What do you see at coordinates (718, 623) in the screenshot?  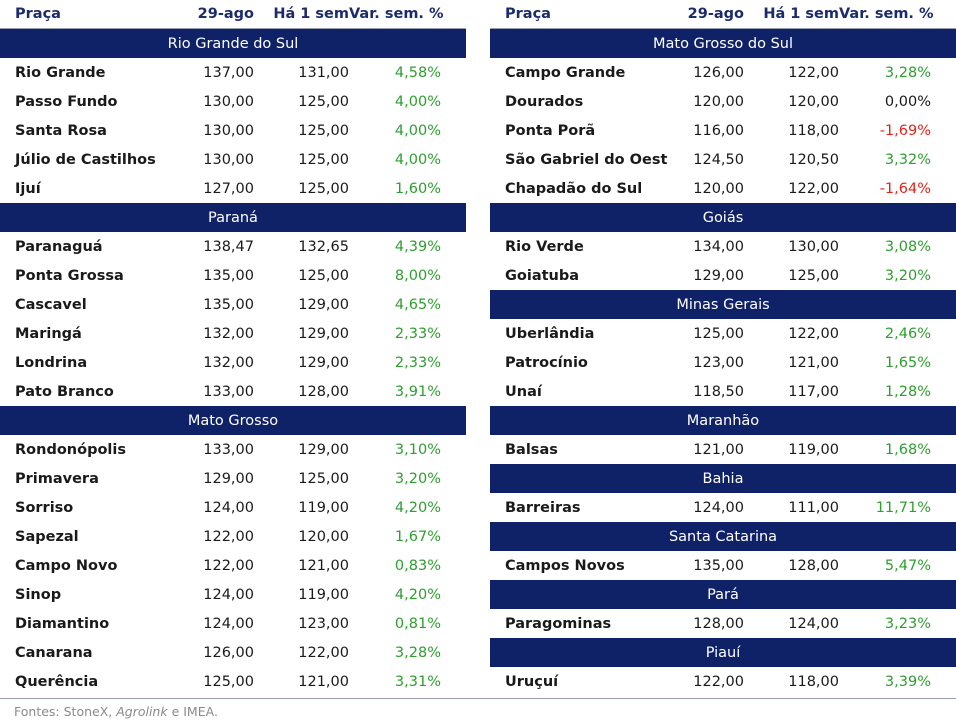 I see `current-price: 128,00` at bounding box center [718, 623].